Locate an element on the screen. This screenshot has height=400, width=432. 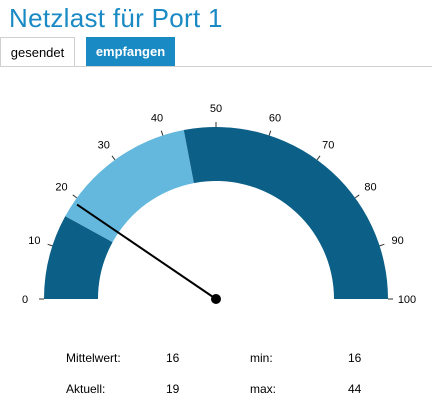
min-value: 16 is located at coordinates (355, 358).